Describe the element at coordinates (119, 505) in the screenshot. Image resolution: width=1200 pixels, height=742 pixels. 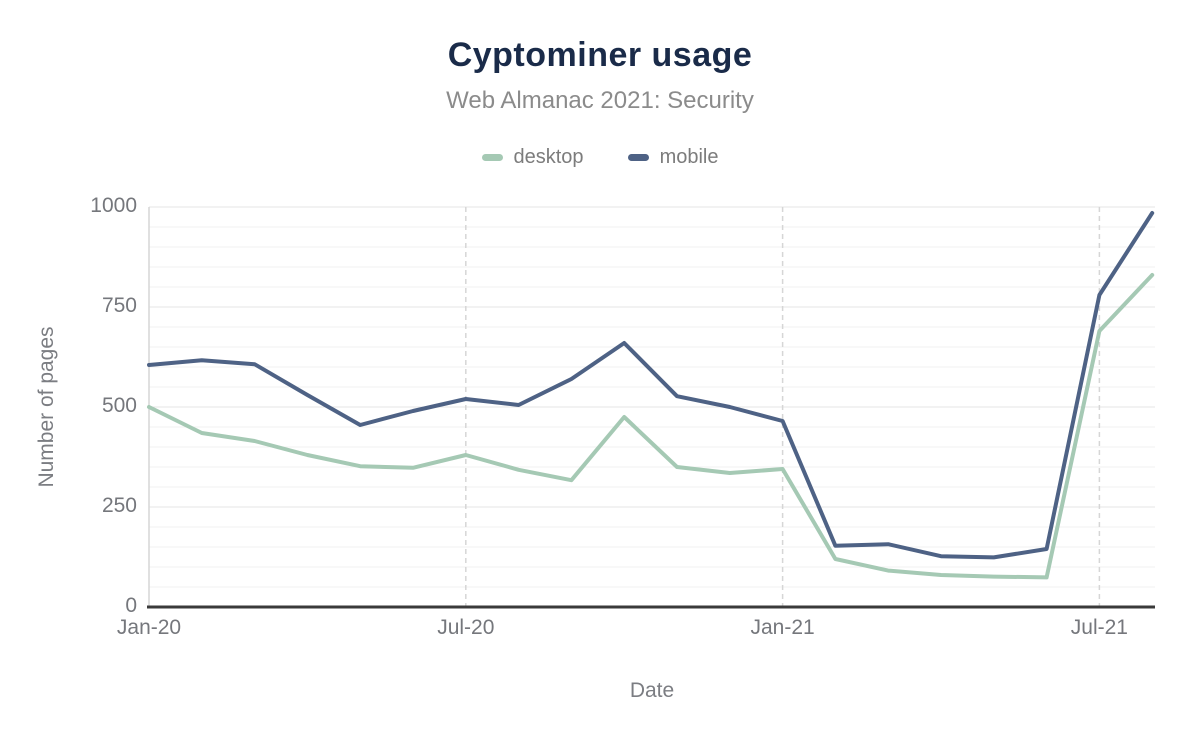
I see `y-tick-label: 250` at that location.